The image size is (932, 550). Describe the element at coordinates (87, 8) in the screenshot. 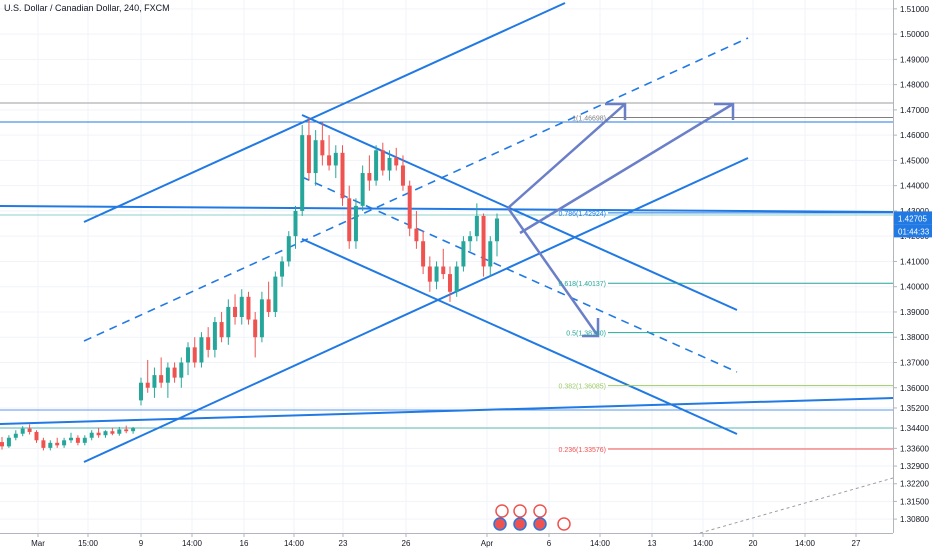

I see `chart-title: U.S. Dollar / Canadian Dollar, 240, FXCM` at that location.